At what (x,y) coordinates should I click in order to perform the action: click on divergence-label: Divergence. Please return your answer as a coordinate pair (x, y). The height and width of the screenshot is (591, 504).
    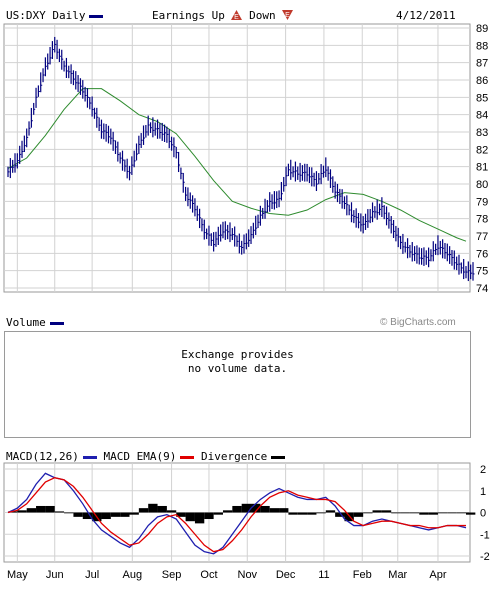
    Looking at the image, I should click on (234, 456).